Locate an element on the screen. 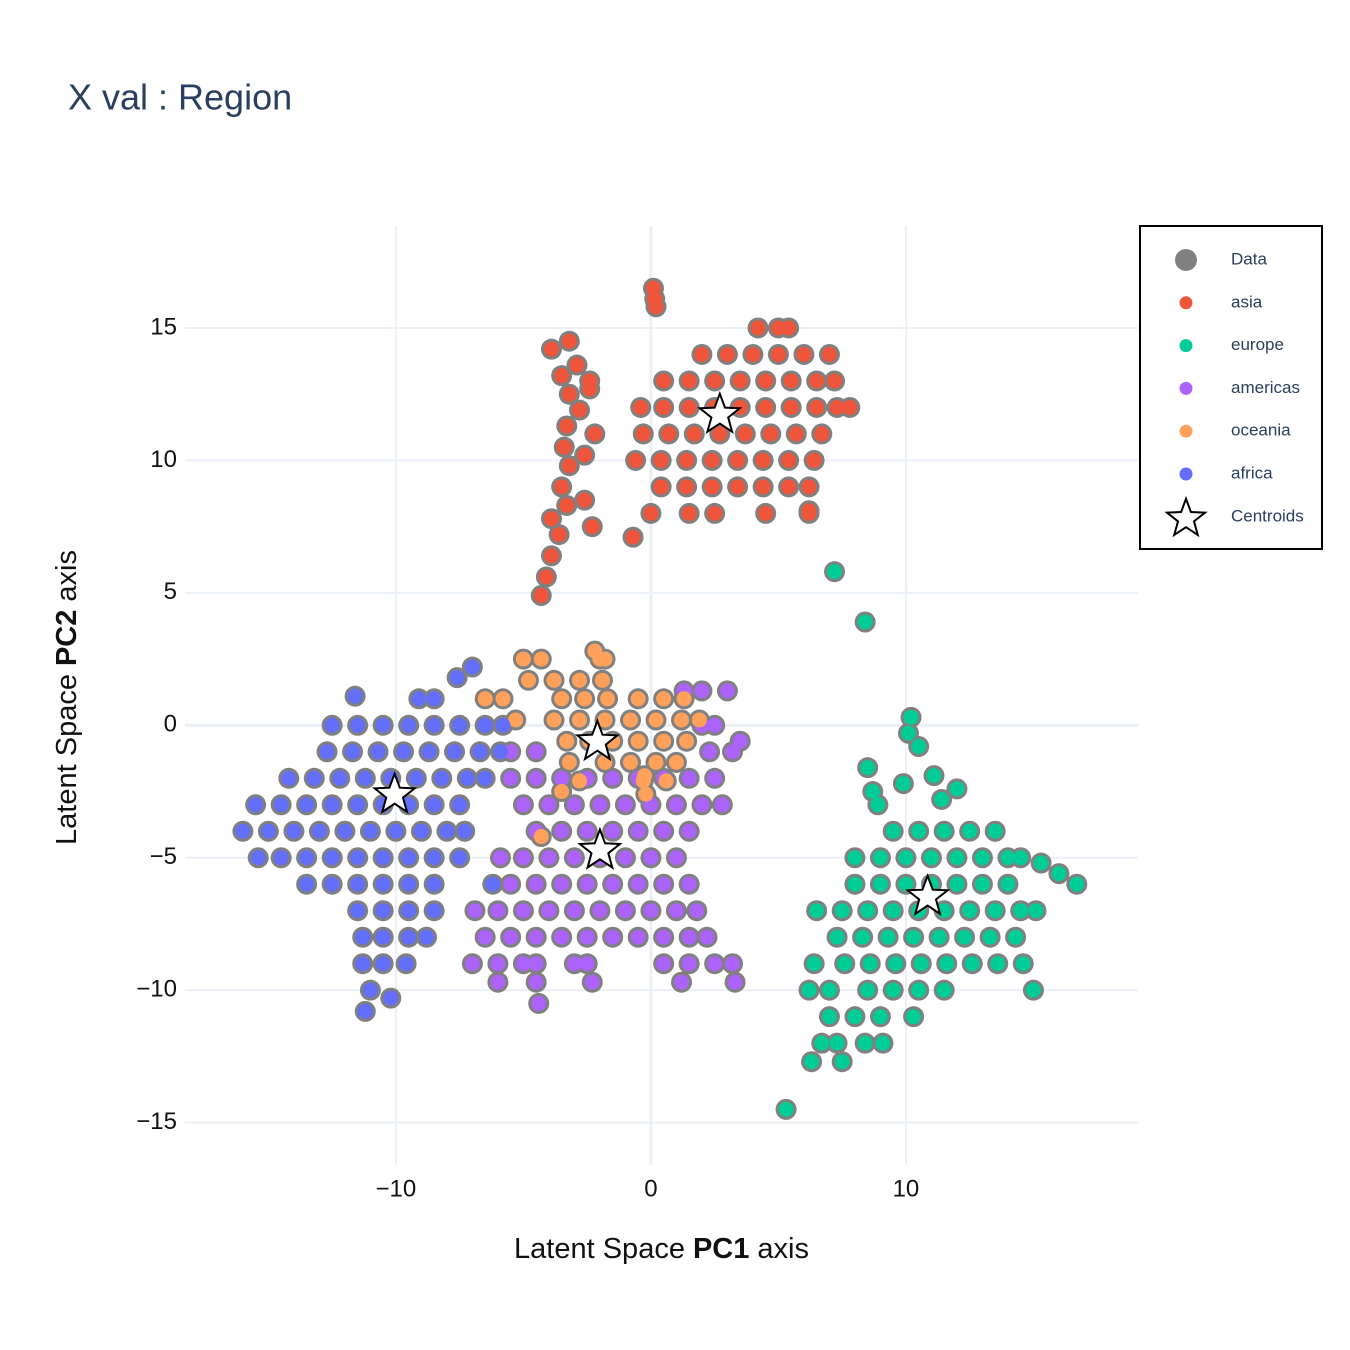 The height and width of the screenshot is (1350, 1350). axis-title-part: PC2 is located at coordinates (67, 638).